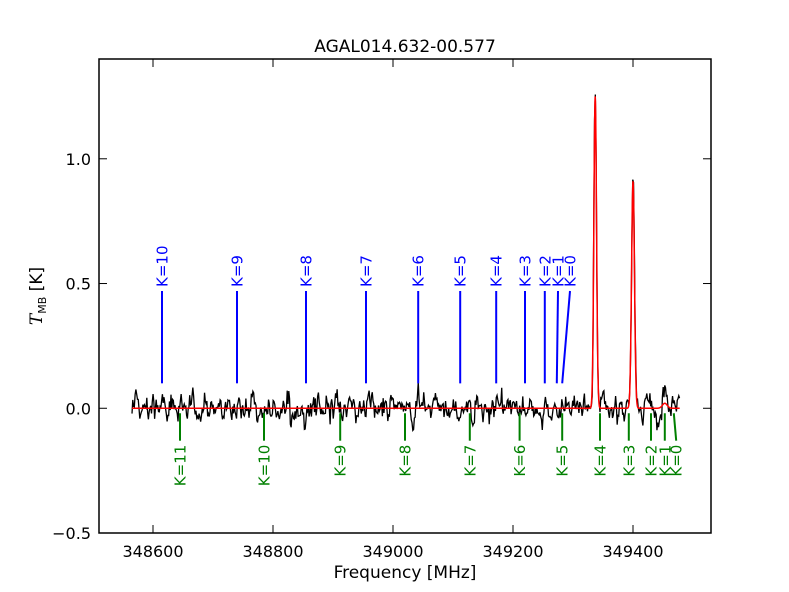 The image size is (789, 592). What do you see at coordinates (419, 271) in the screenshot?
I see `marker-label-blue: K=6` at bounding box center [419, 271].